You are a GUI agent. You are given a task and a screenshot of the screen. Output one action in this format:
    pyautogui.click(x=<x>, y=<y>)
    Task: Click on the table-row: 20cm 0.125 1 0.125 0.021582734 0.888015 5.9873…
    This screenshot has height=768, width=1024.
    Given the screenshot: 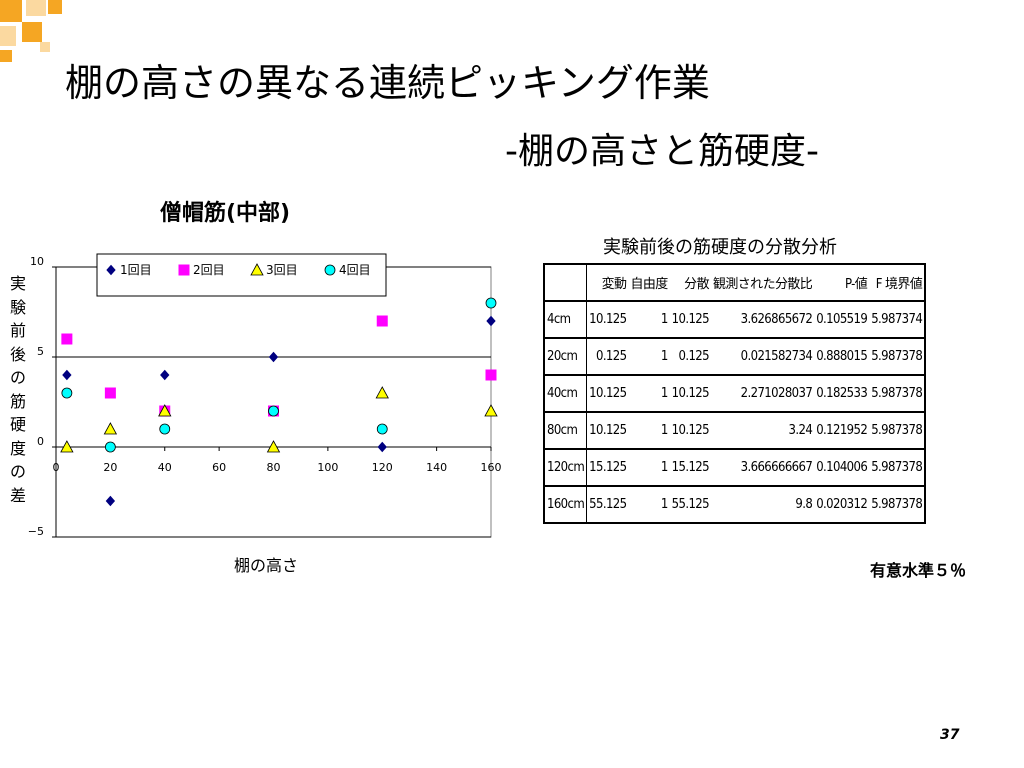 What is the action you would take?
    pyautogui.click(x=735, y=357)
    